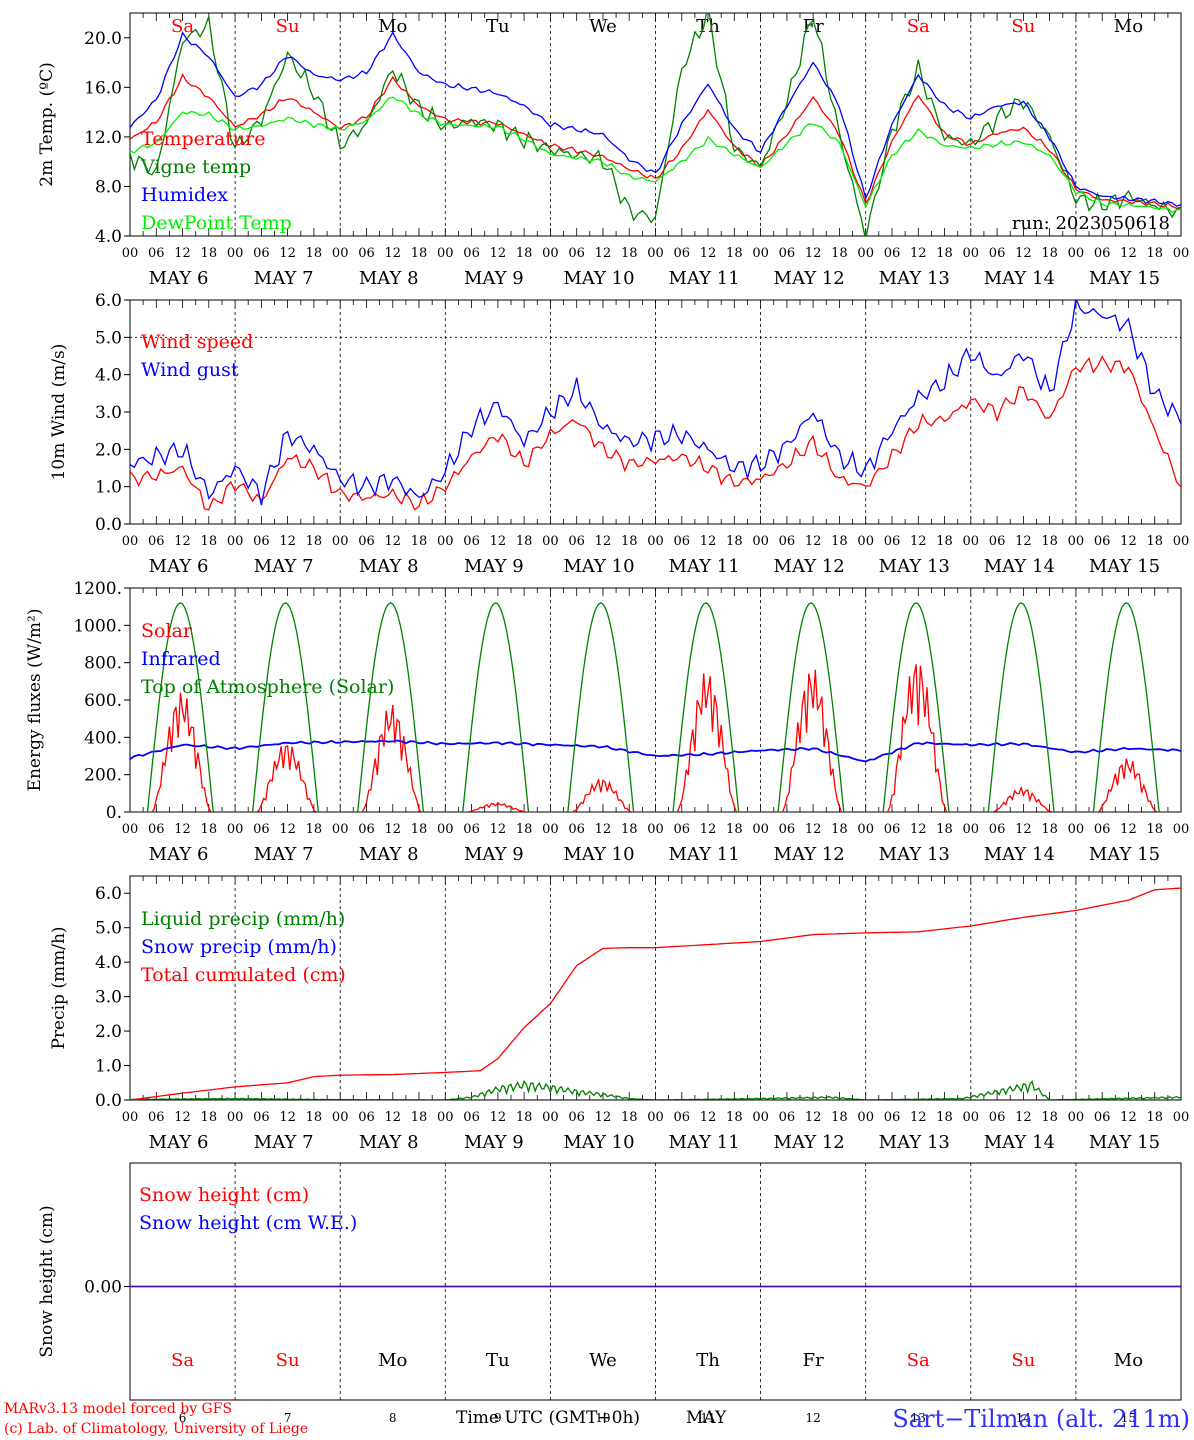 The height and width of the screenshot is (1440, 1194). I want to click on weekday-label: Tu, so click(498, 26).